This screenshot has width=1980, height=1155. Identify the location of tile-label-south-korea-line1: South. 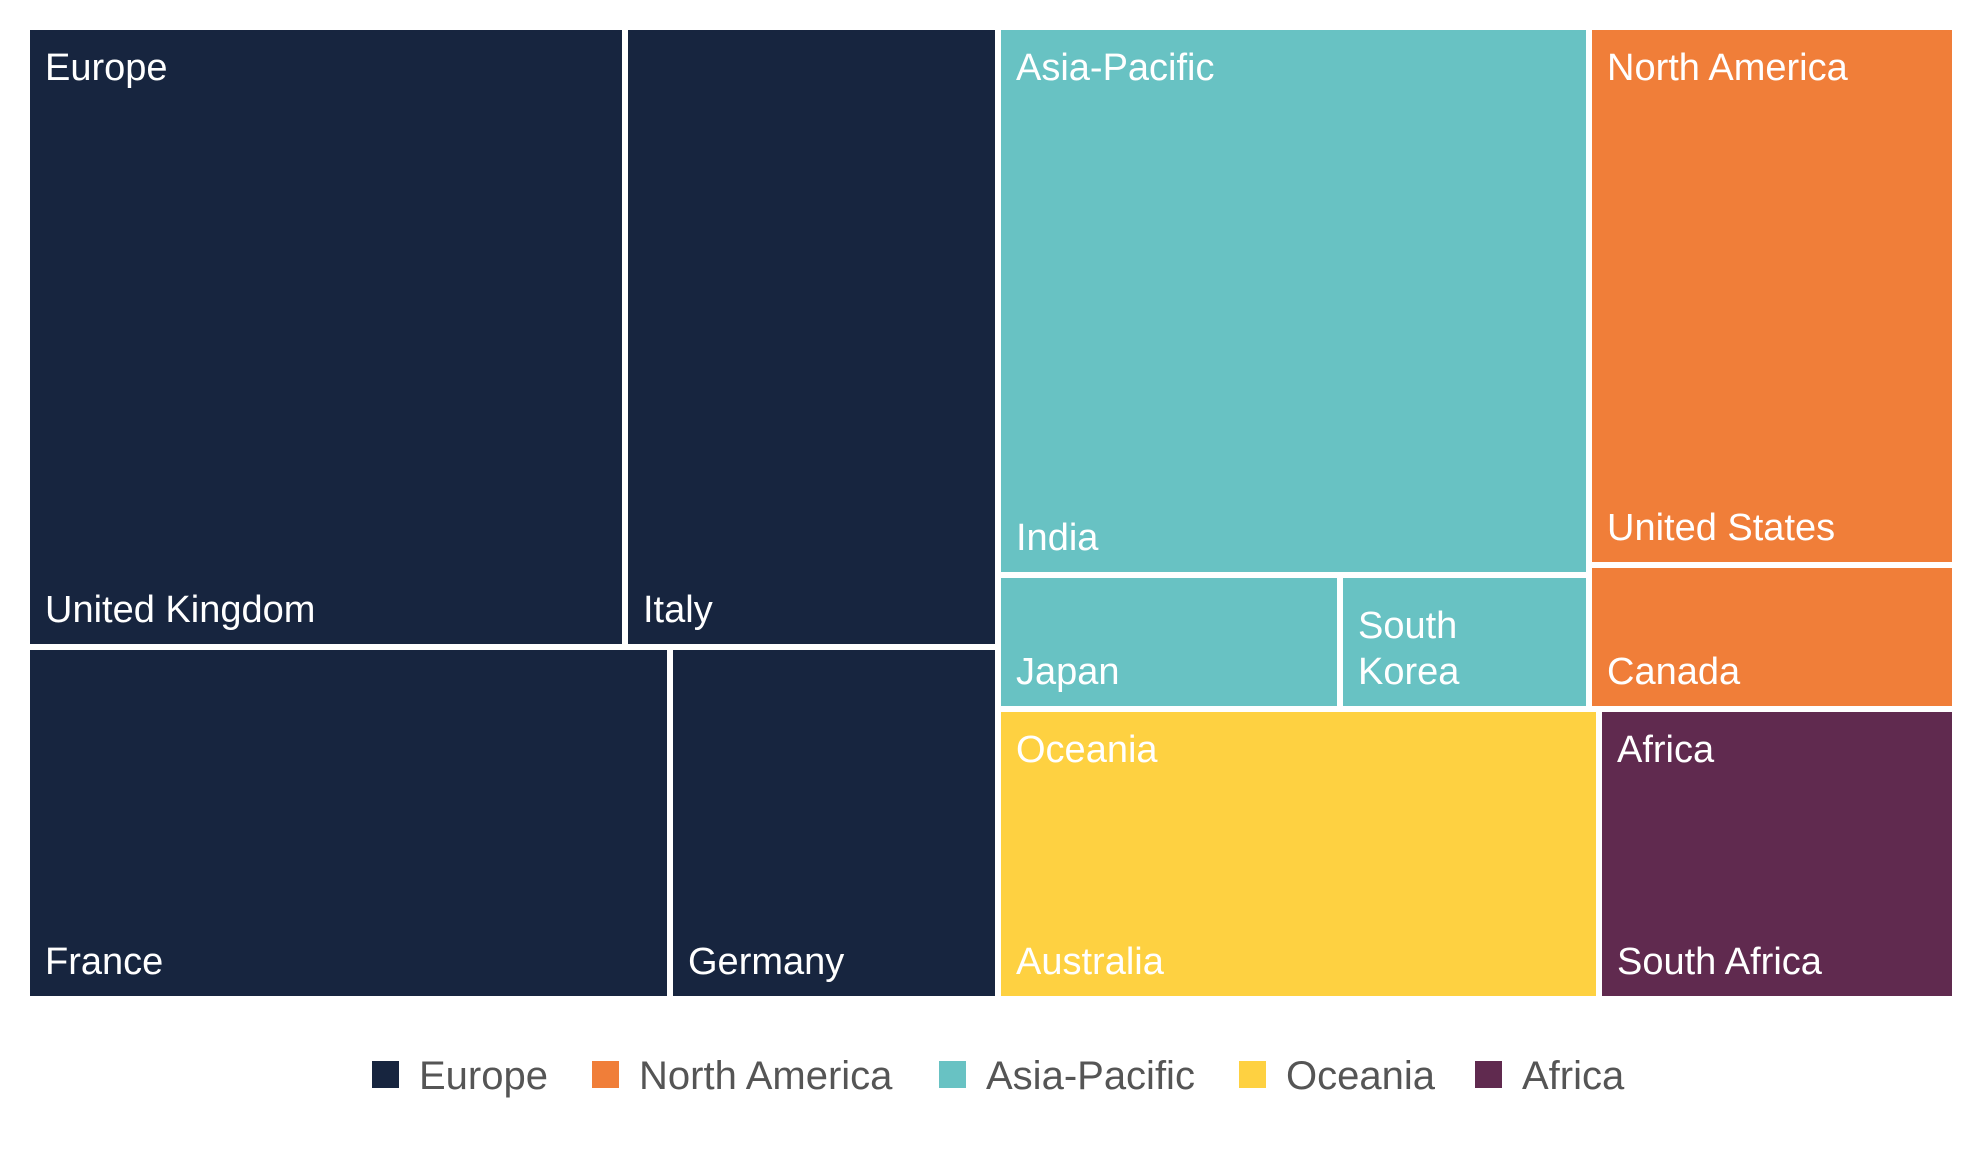
(1407, 626).